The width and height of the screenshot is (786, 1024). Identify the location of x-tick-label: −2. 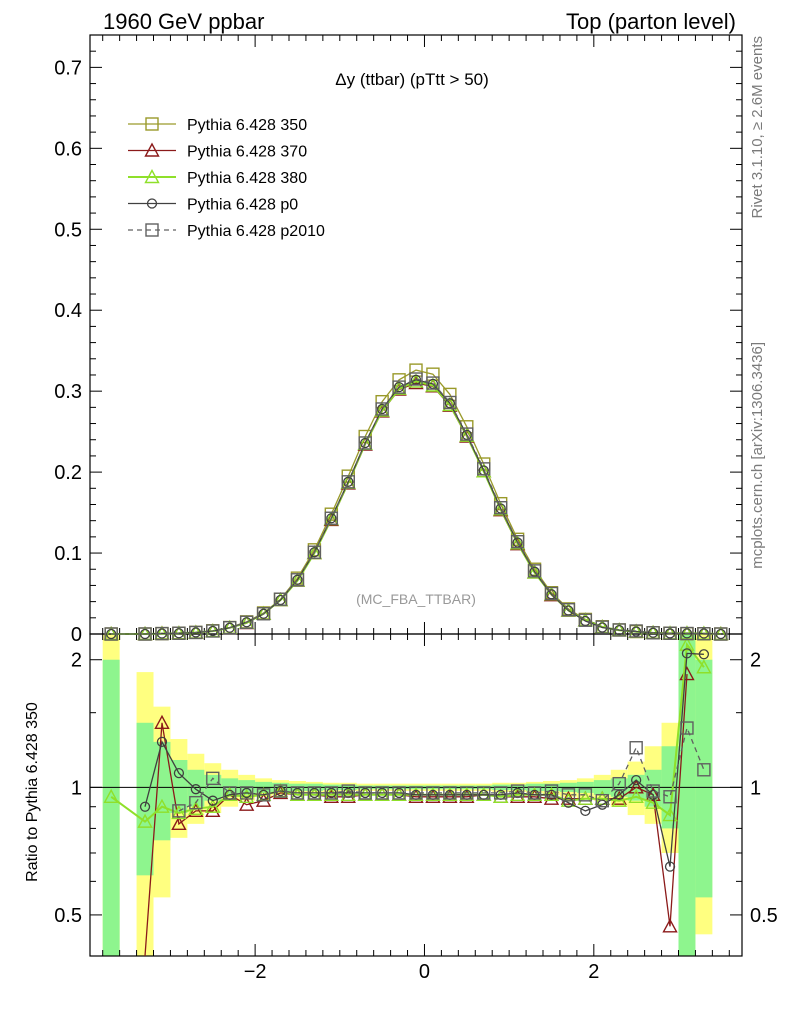
(255, 972).